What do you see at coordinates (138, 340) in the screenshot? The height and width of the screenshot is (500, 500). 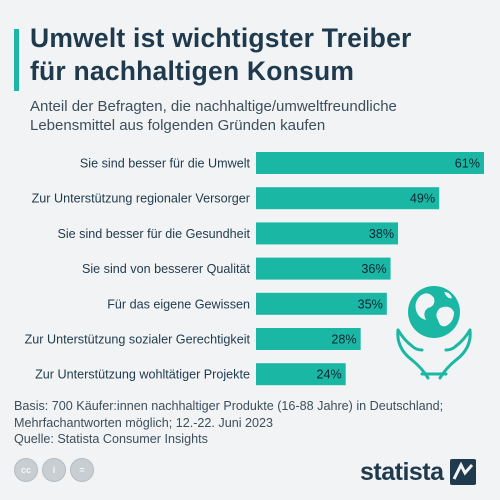 I see `category-label: Zur Unterstützung sozialer Gerechtigkeit` at bounding box center [138, 340].